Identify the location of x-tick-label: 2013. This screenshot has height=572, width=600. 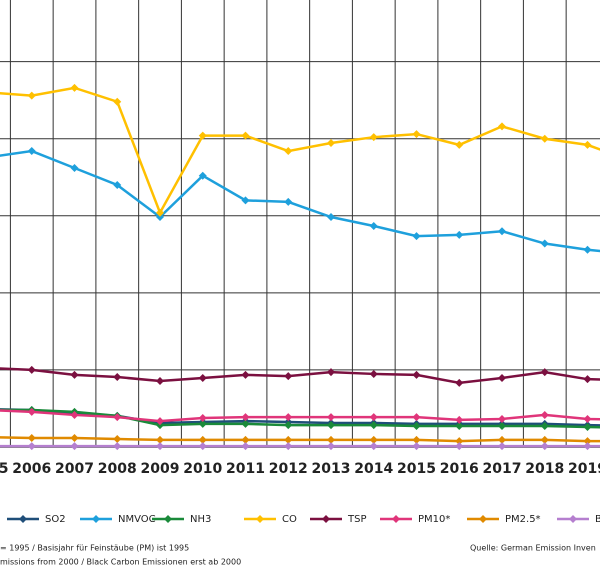
(331, 469).